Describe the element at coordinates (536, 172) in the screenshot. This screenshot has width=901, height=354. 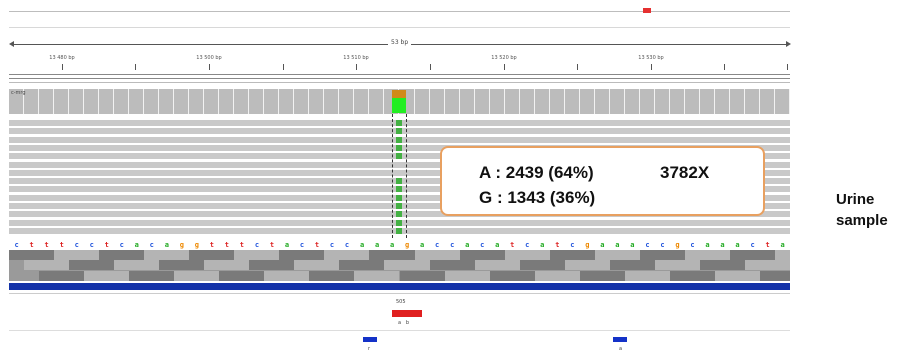
I see `allele-a-count: A : 2439 (64%)` at that location.